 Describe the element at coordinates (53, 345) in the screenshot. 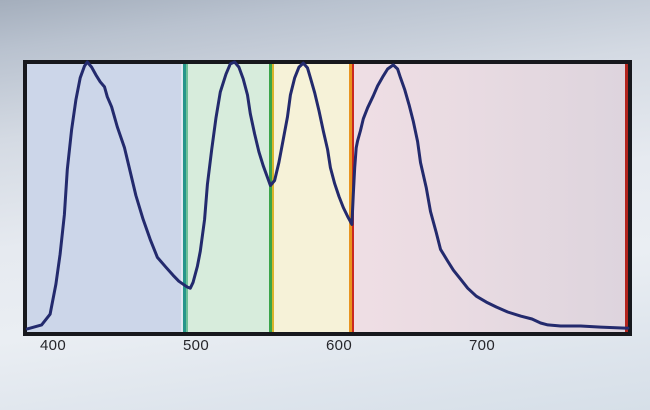

I see `x-axis-tick-label: 400` at that location.